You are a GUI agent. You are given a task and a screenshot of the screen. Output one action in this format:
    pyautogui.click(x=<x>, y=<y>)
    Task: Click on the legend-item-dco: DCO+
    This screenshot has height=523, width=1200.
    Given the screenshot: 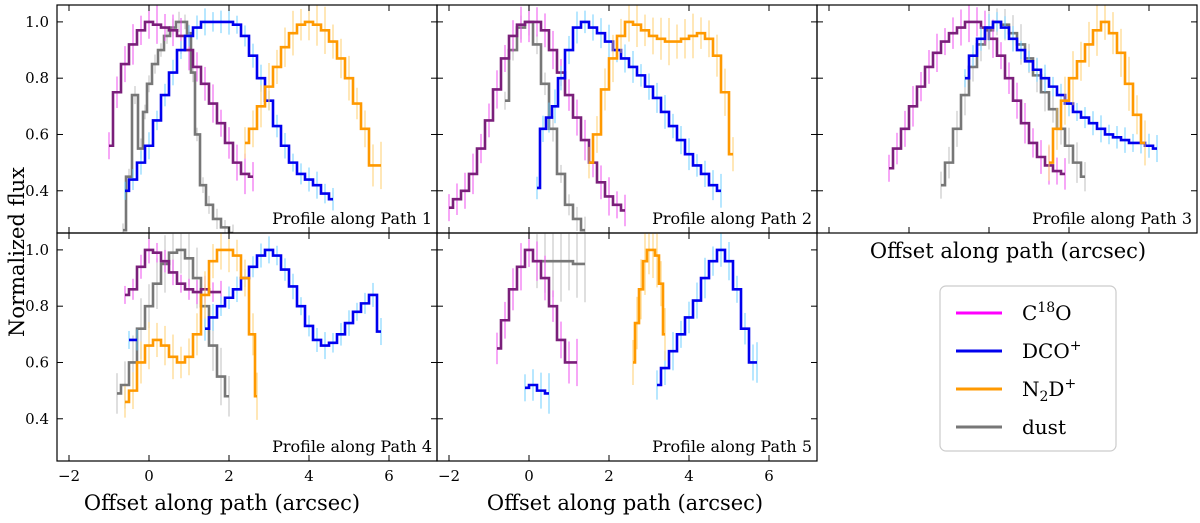 What is the action you would take?
    pyautogui.click(x=1018, y=350)
    